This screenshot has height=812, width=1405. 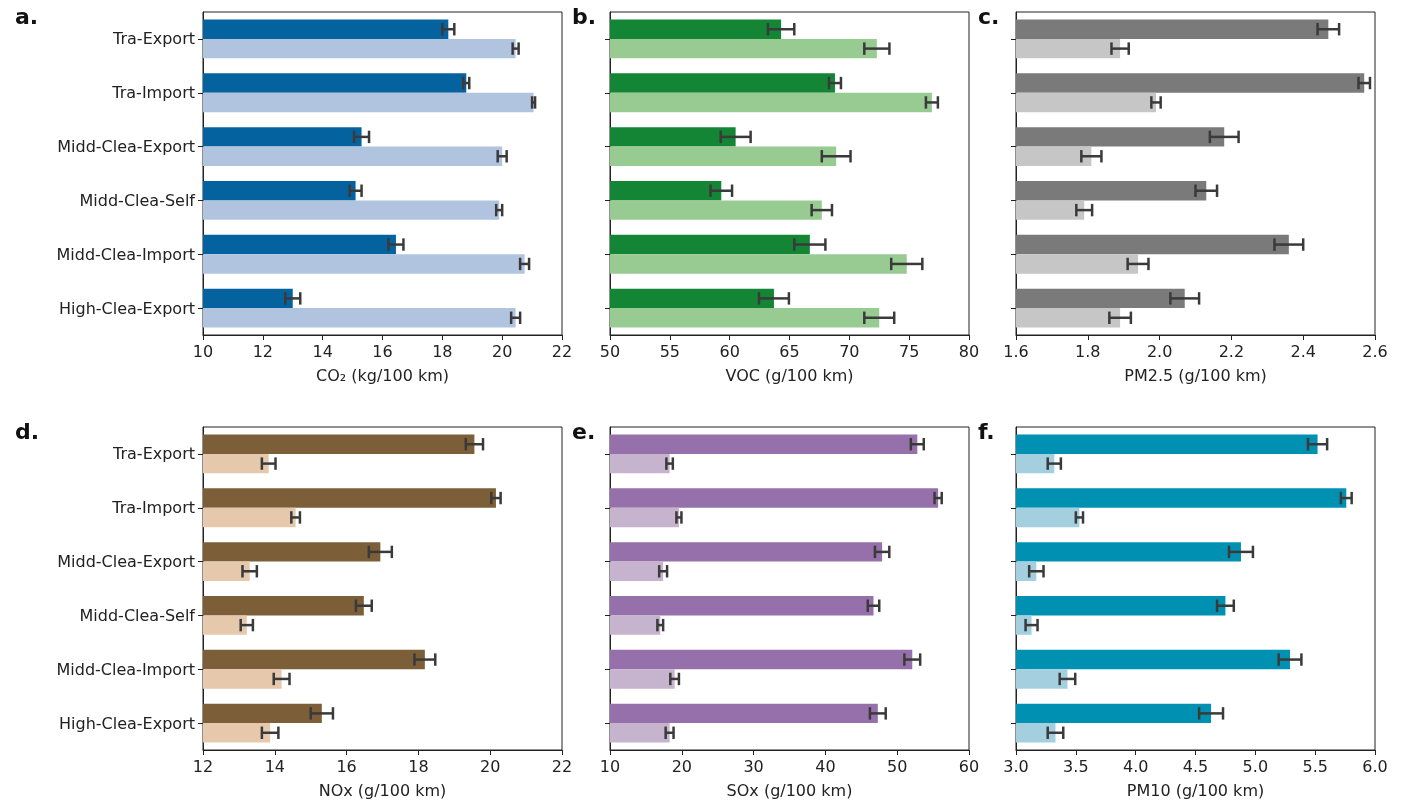 What do you see at coordinates (1159, 351) in the screenshot?
I see `x-tick-label: 2.0` at bounding box center [1159, 351].